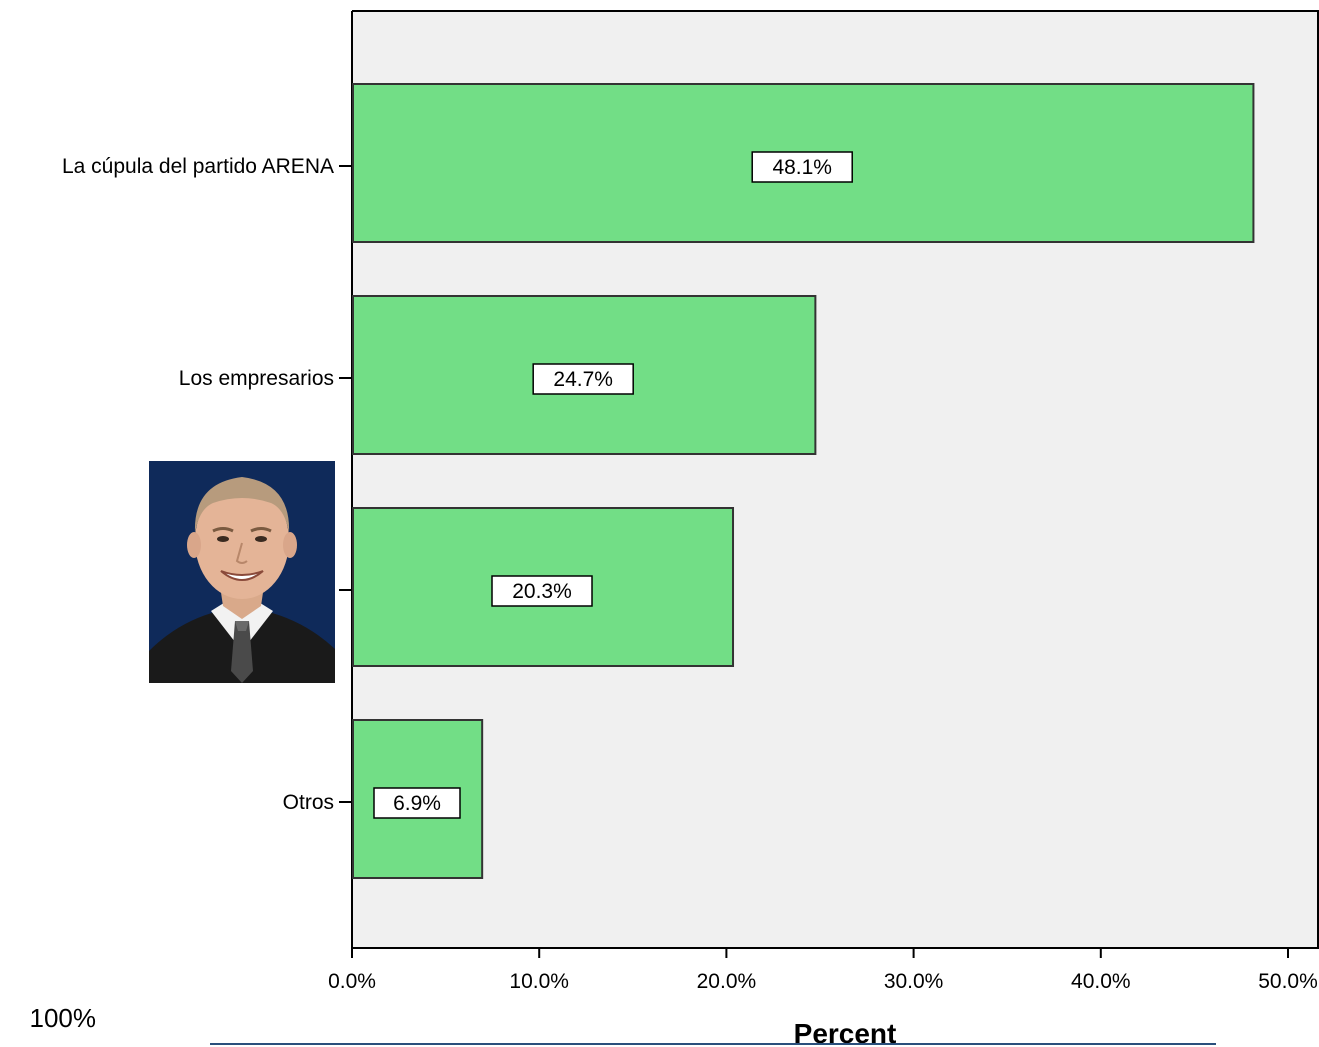 The height and width of the screenshot is (1047, 1319). I want to click on x-tick-label-5: 50.0%, so click(1288, 981).